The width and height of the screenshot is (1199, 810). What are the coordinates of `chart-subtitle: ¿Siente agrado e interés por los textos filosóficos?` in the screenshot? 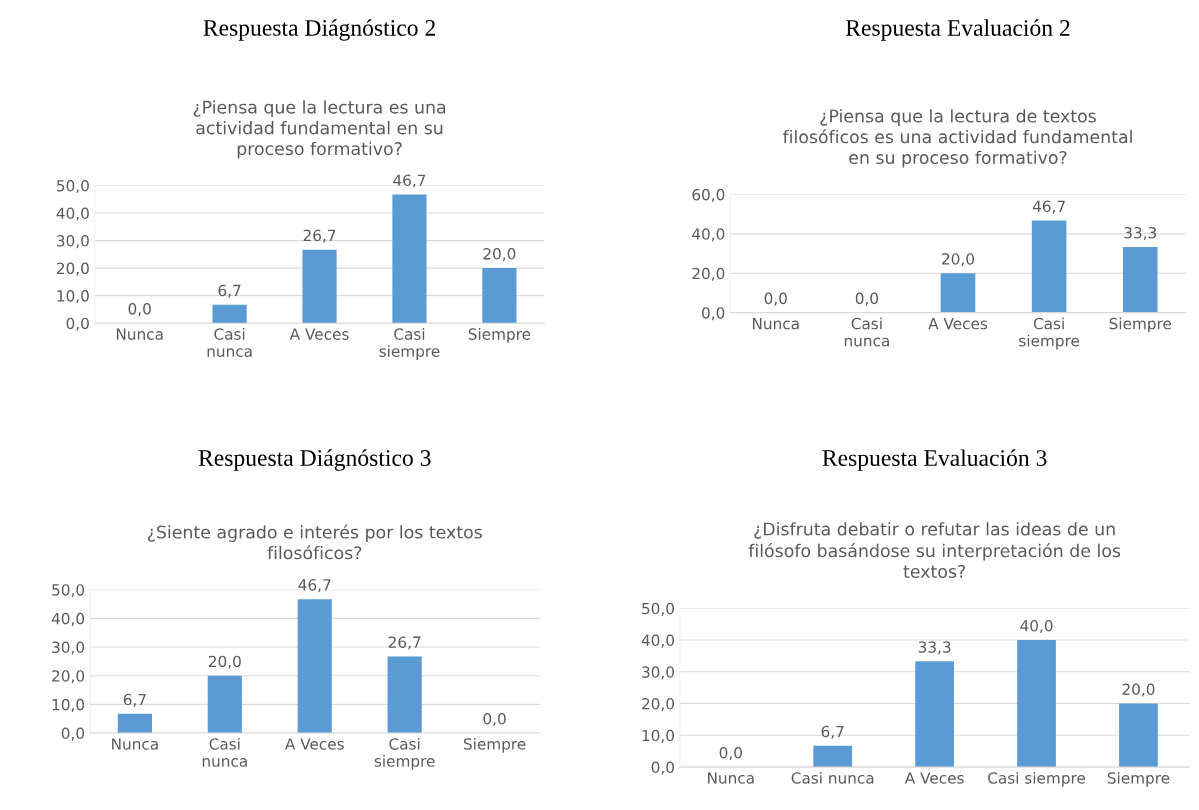 It's located at (314, 542).